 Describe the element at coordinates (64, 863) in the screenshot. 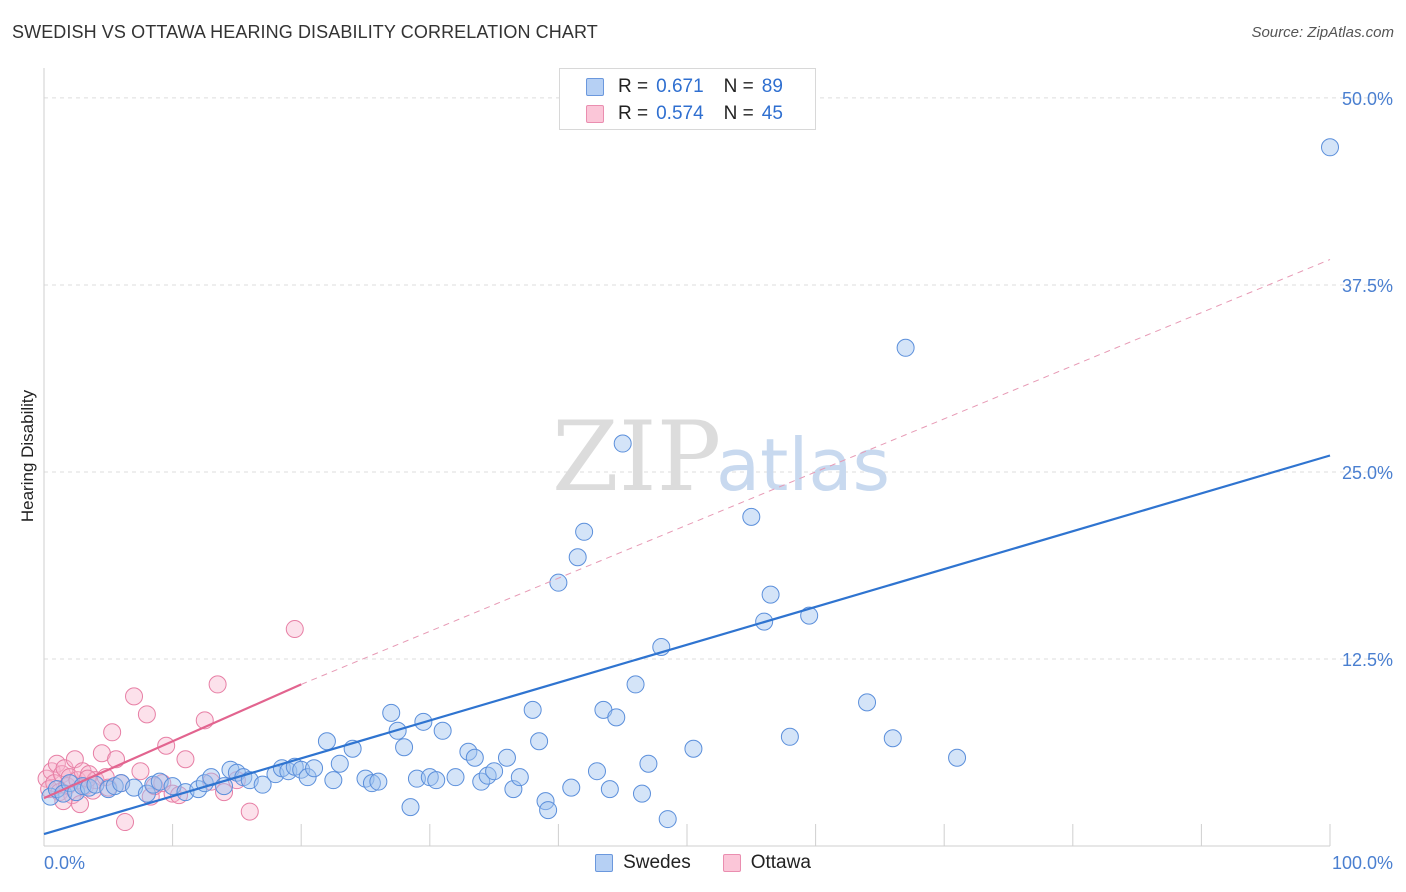

I see `x-tick-label-min: 0.0%` at that location.